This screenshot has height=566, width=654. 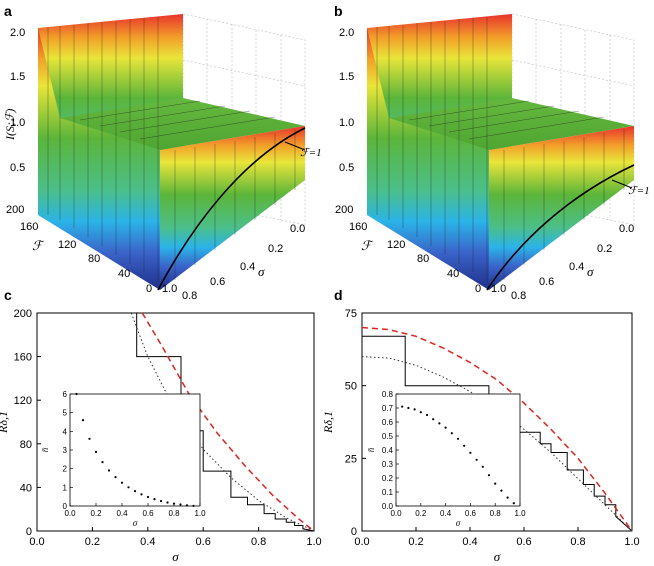 What do you see at coordinates (388, 464) in the screenshot?
I see `inset-y-tick-label: 0.3` at bounding box center [388, 464].